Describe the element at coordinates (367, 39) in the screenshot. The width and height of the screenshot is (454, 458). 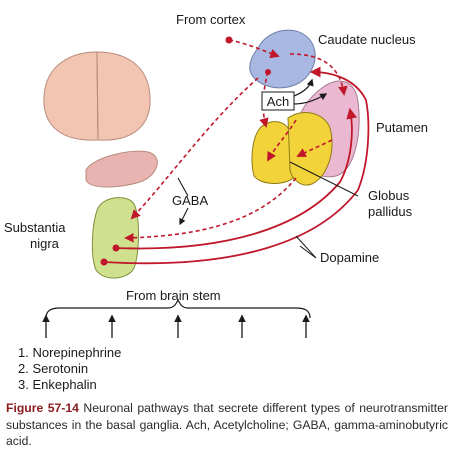
I see `caudate-nucleus-label: Caudate nucleus` at that location.